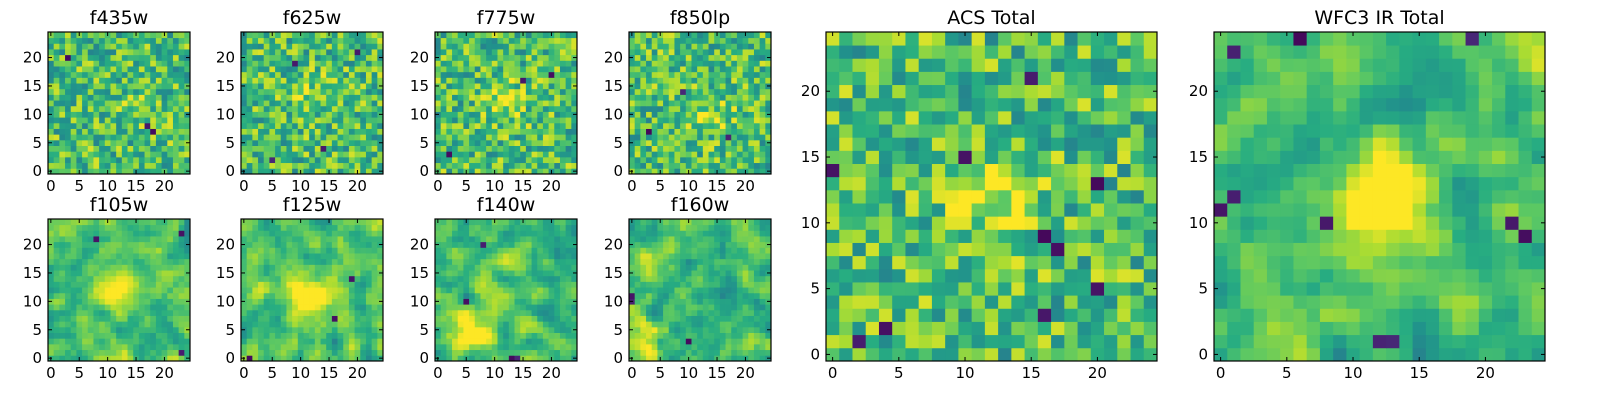  I want to click on y-tick-label: 5, so click(424, 330).